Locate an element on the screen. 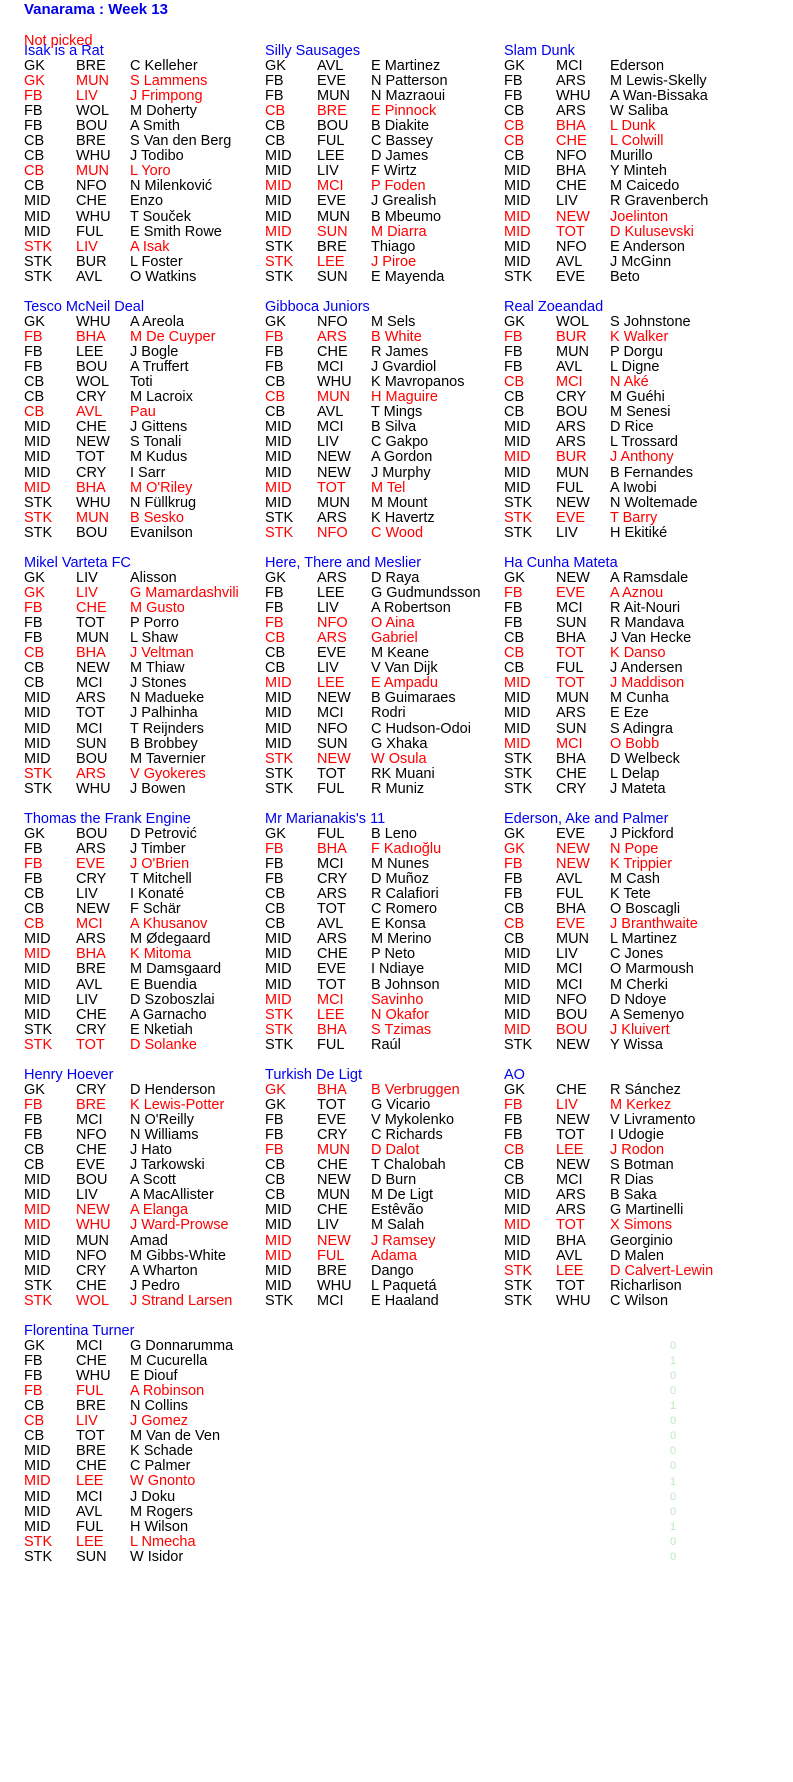 This screenshot has width=793, height=1782. player-name-cell: E Nketiah is located at coordinates (161, 1030).